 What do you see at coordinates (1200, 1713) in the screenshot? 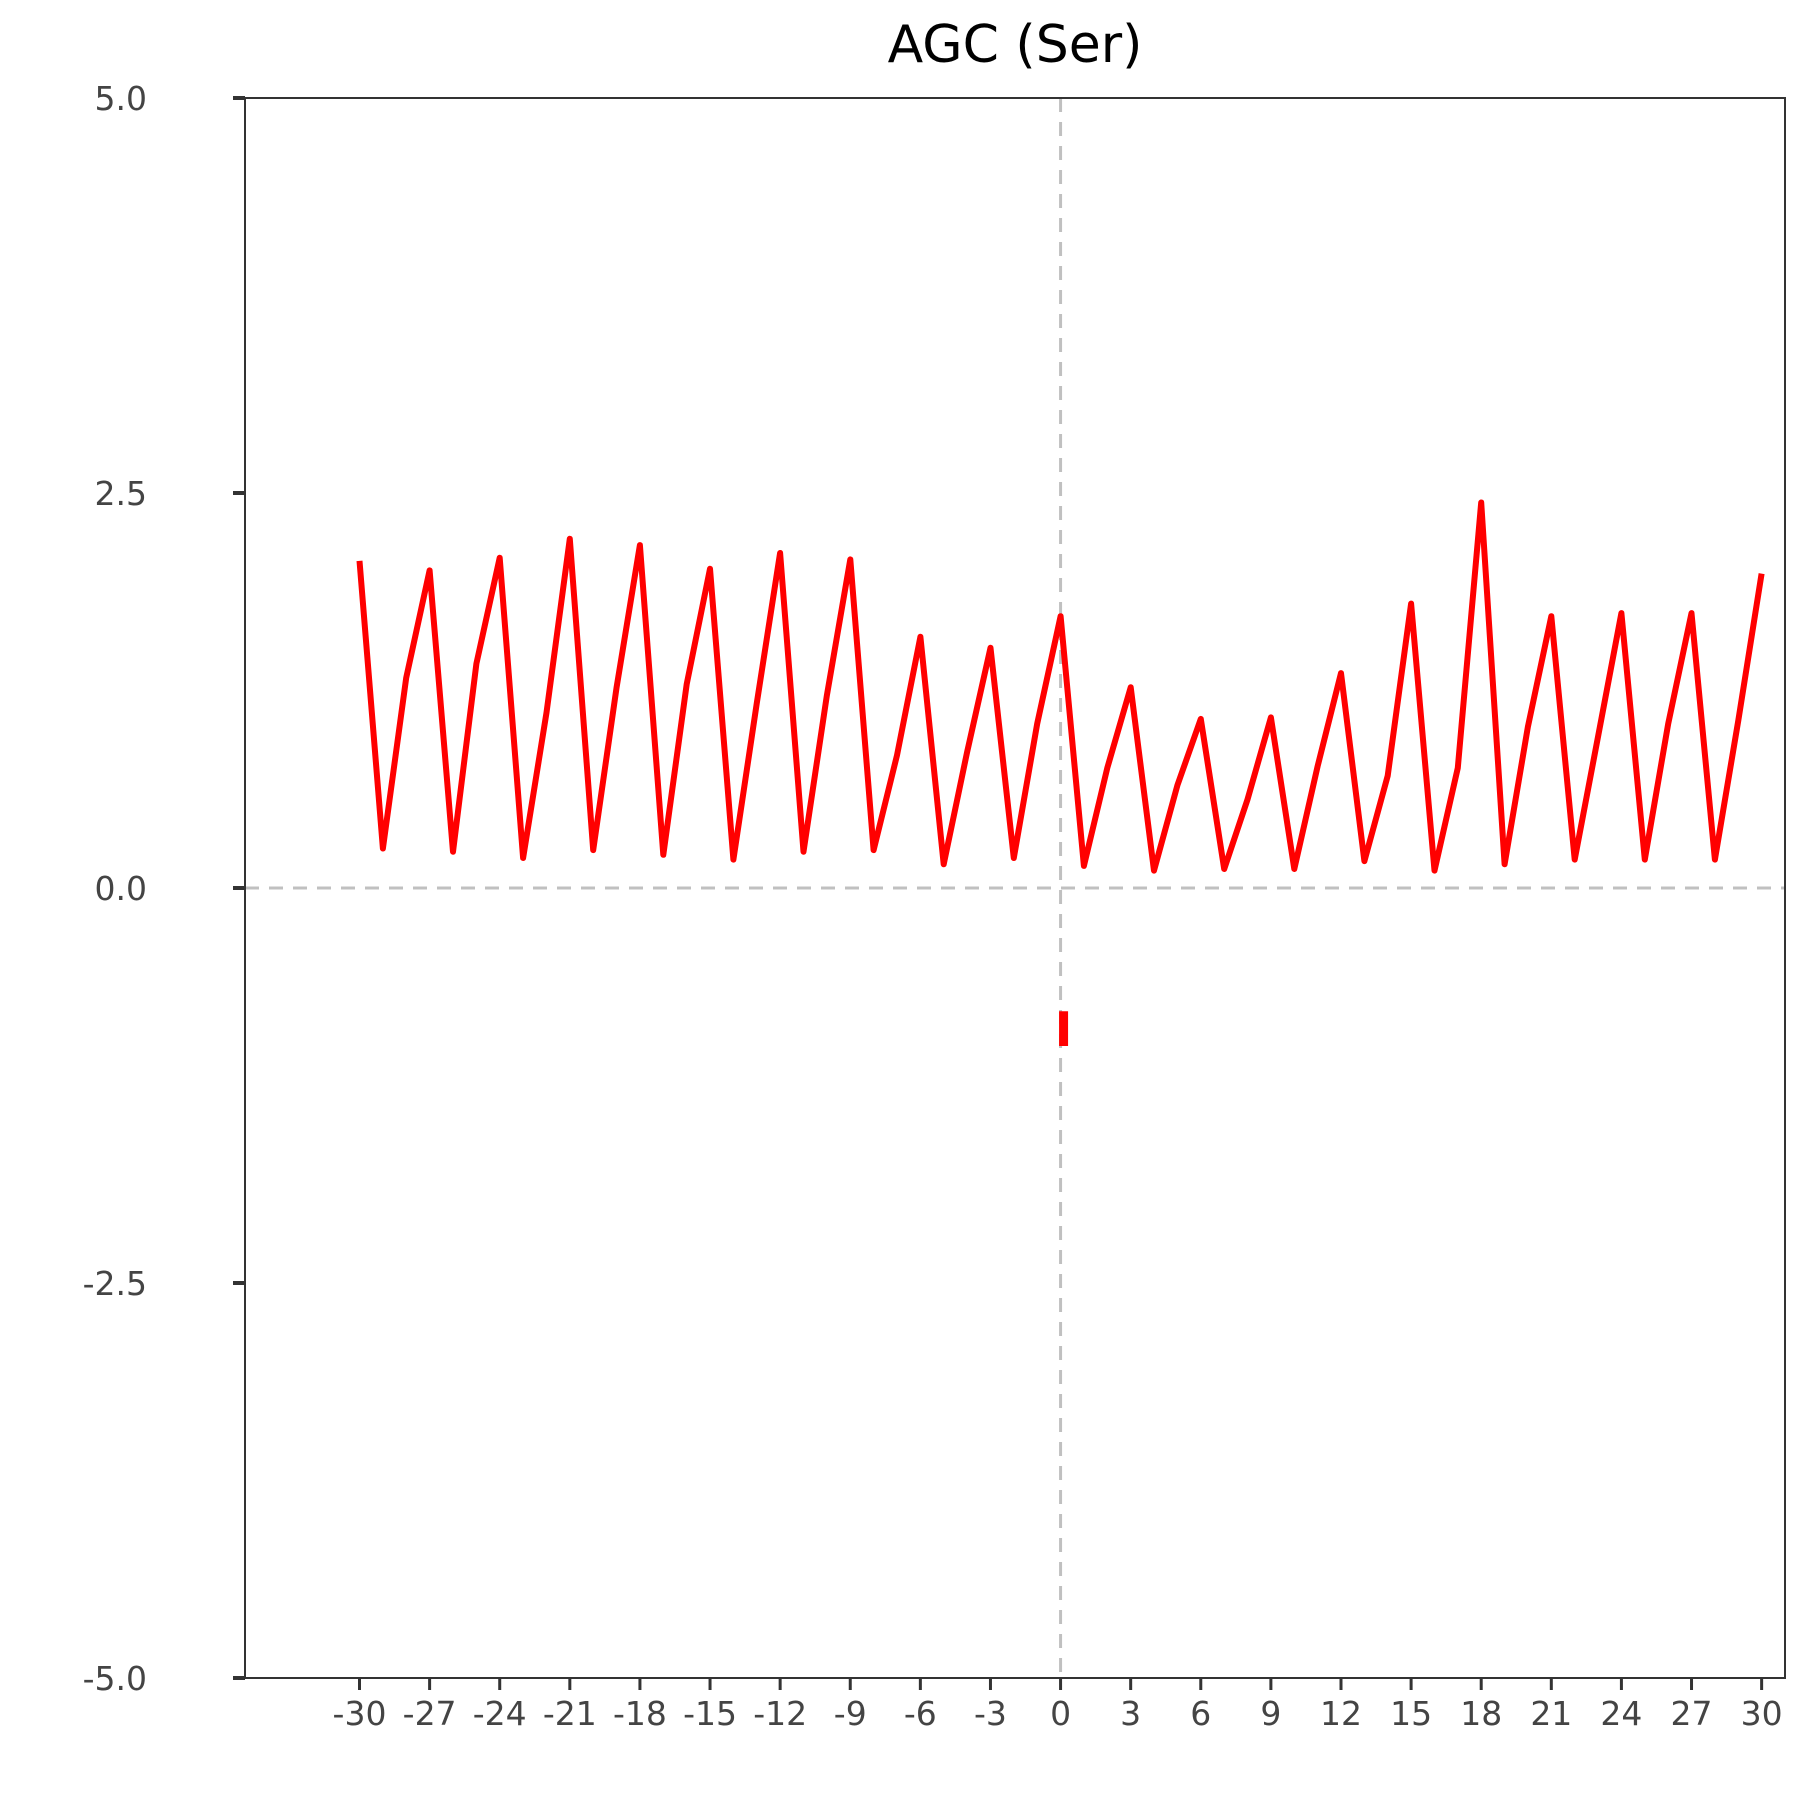
I see `x-tick-label: 6` at bounding box center [1200, 1713].